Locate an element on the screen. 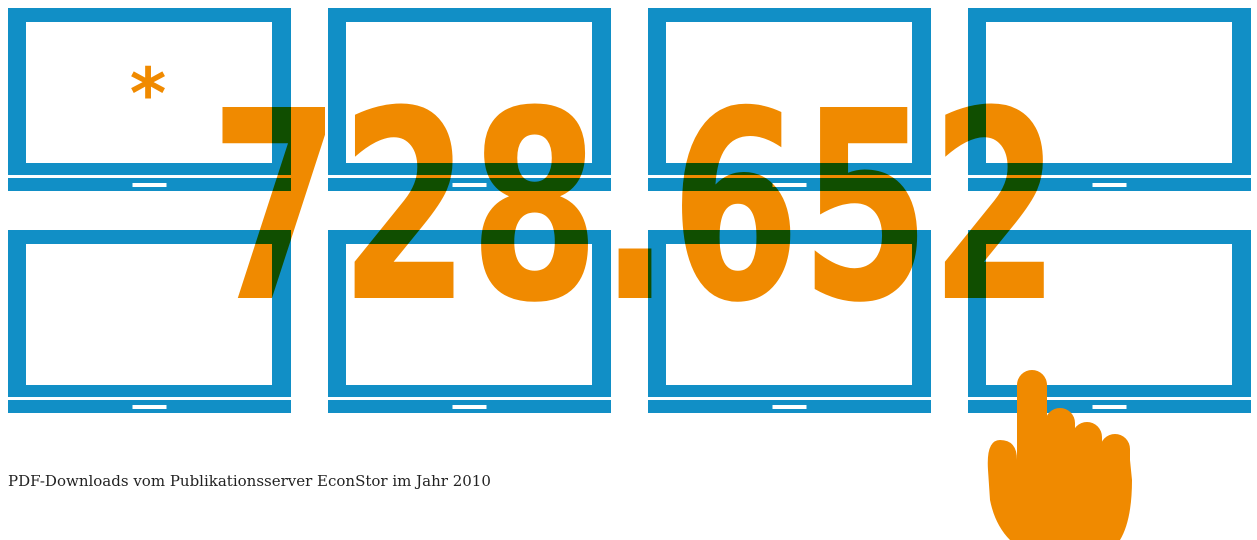 The height and width of the screenshot is (540, 1257). pointing-hand is located at coordinates (1059, 455).